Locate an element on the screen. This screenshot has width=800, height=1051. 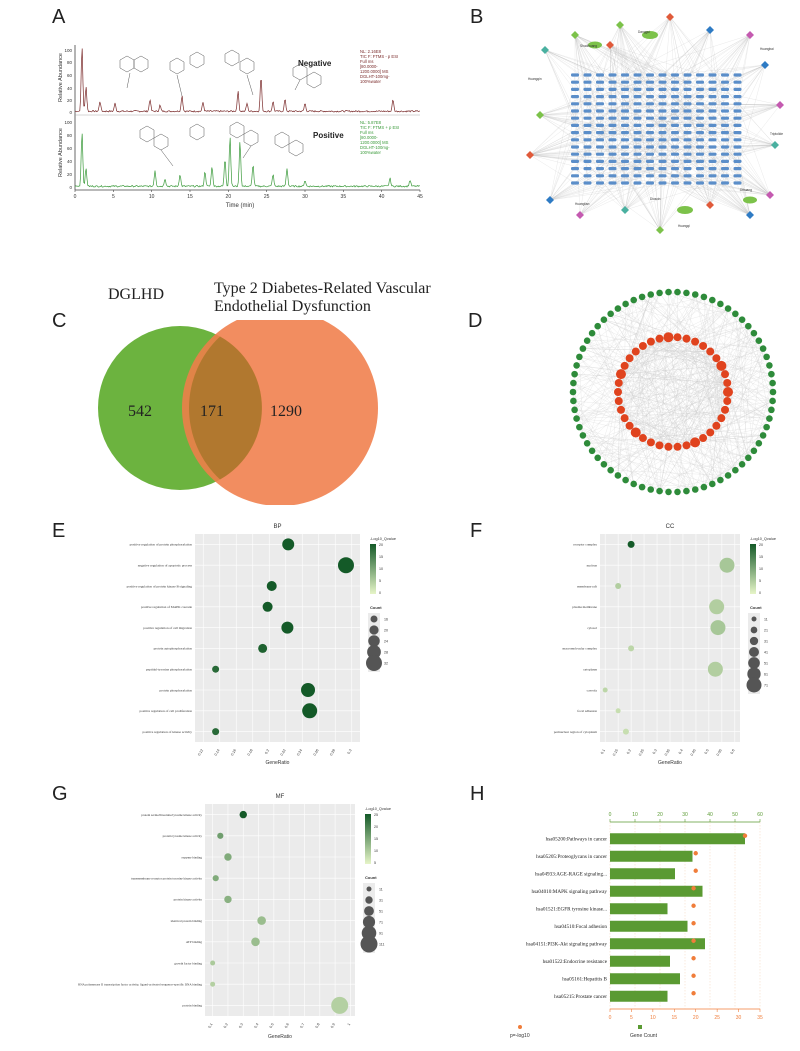
inner-node is located at coordinates (677, 337).